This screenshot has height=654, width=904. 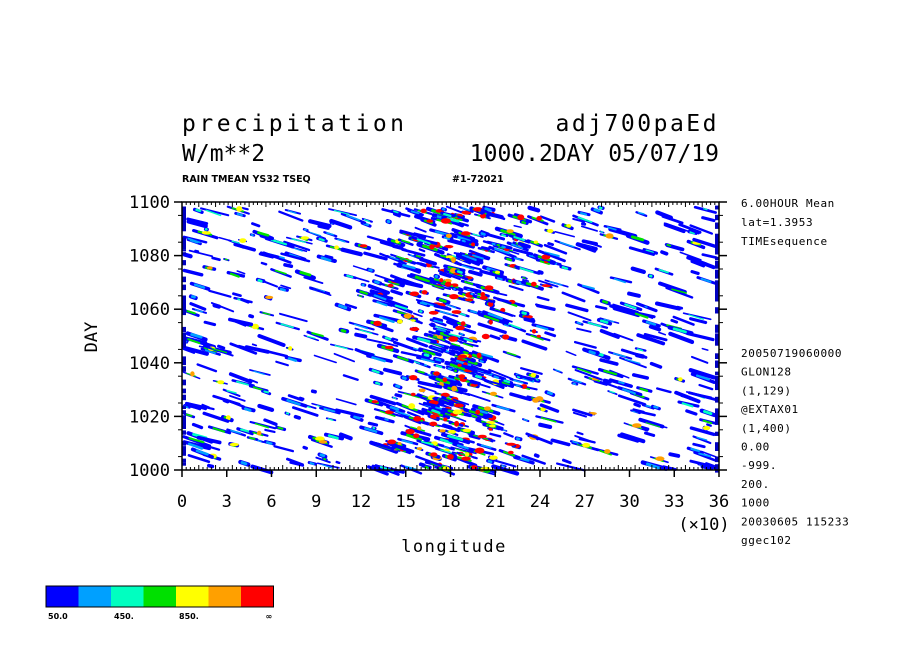 What do you see at coordinates (478, 179) in the screenshot?
I see `subtitle-right: #1-72021` at bounding box center [478, 179].